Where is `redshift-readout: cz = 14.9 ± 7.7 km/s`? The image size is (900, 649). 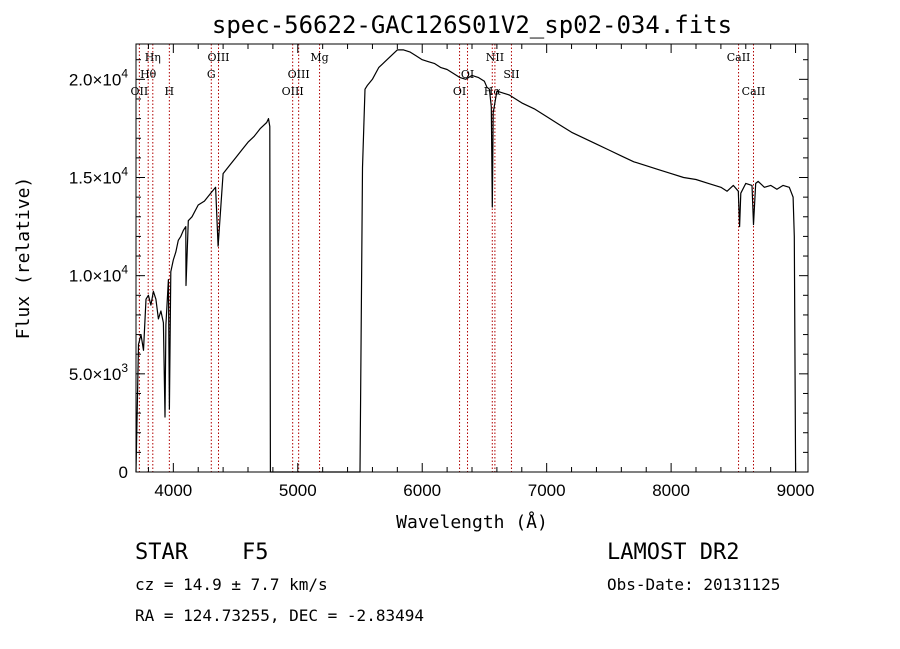 redshift-readout: cz = 14.9 ± 7.7 km/s is located at coordinates (231, 584).